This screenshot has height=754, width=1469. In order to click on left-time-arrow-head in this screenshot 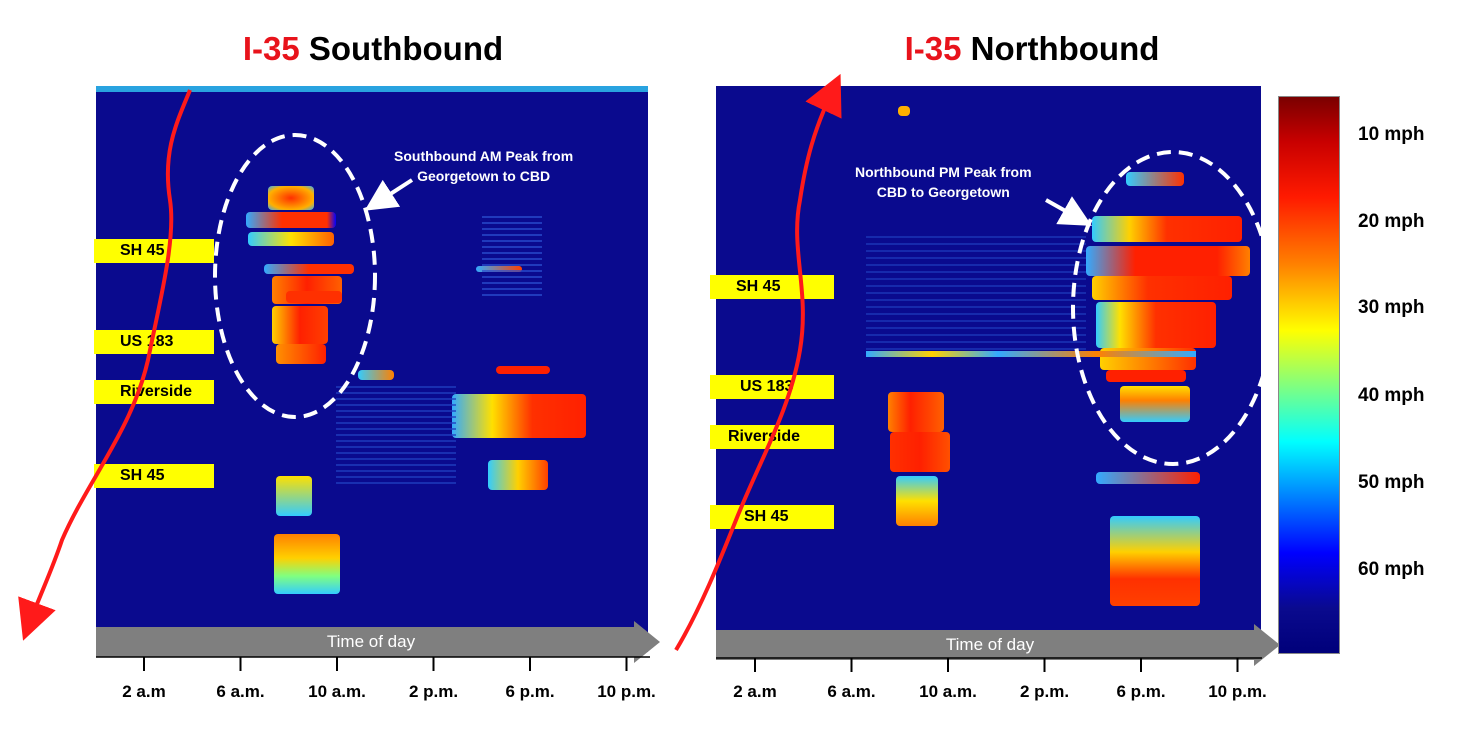, I will do `click(647, 642)`.